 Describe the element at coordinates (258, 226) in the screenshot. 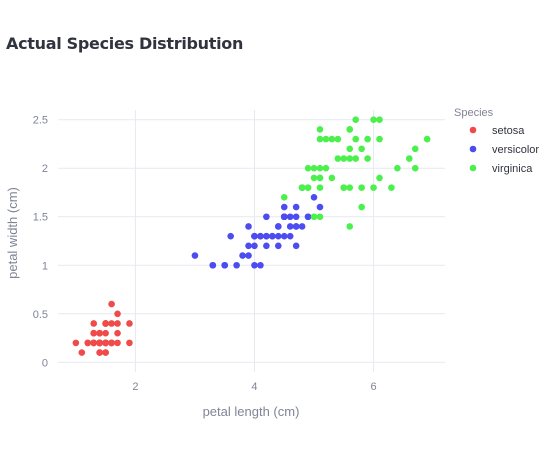

I see `series-versicolor` at that location.